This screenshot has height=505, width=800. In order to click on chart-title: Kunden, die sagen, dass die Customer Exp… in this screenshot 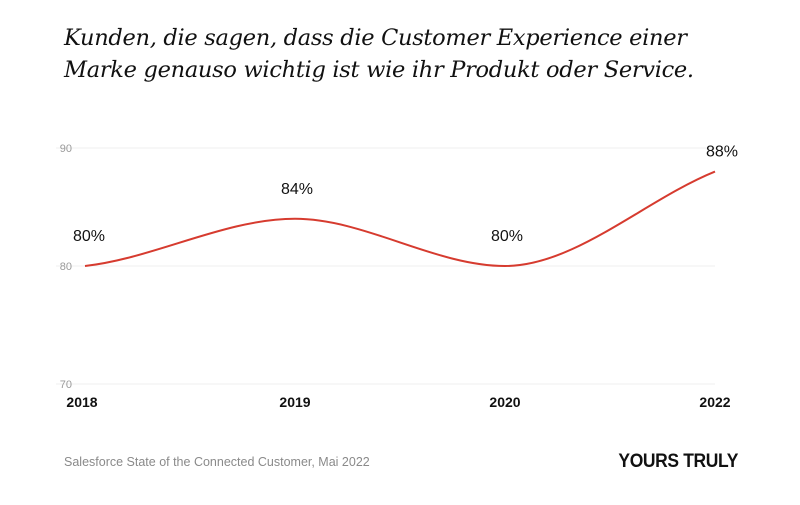, I will do `click(384, 54)`.